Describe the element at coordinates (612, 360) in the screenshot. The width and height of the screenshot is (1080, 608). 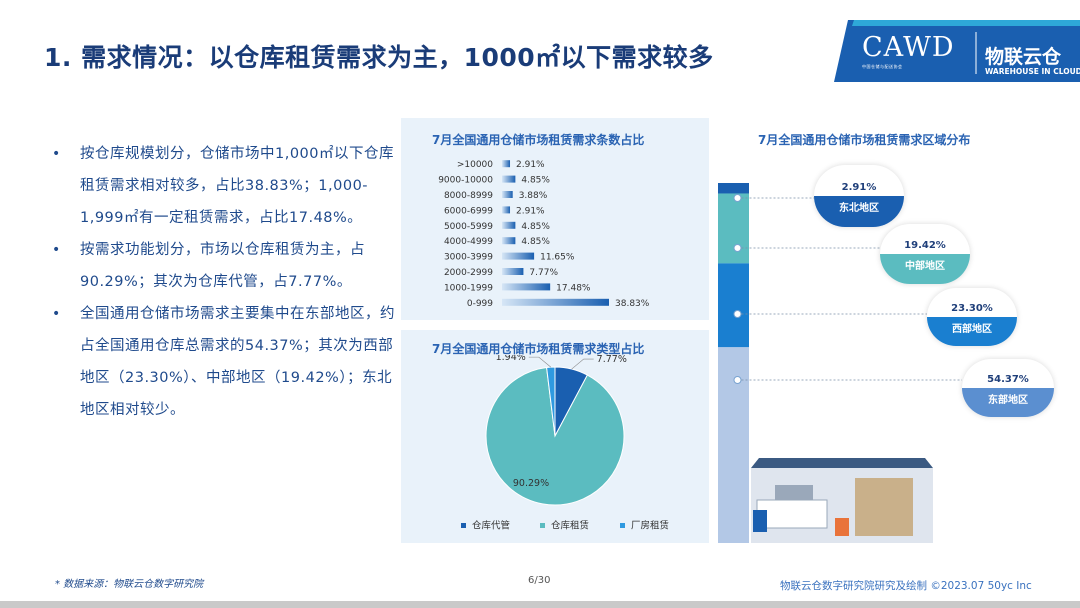
I see `pie-value-label: 7.77%` at that location.